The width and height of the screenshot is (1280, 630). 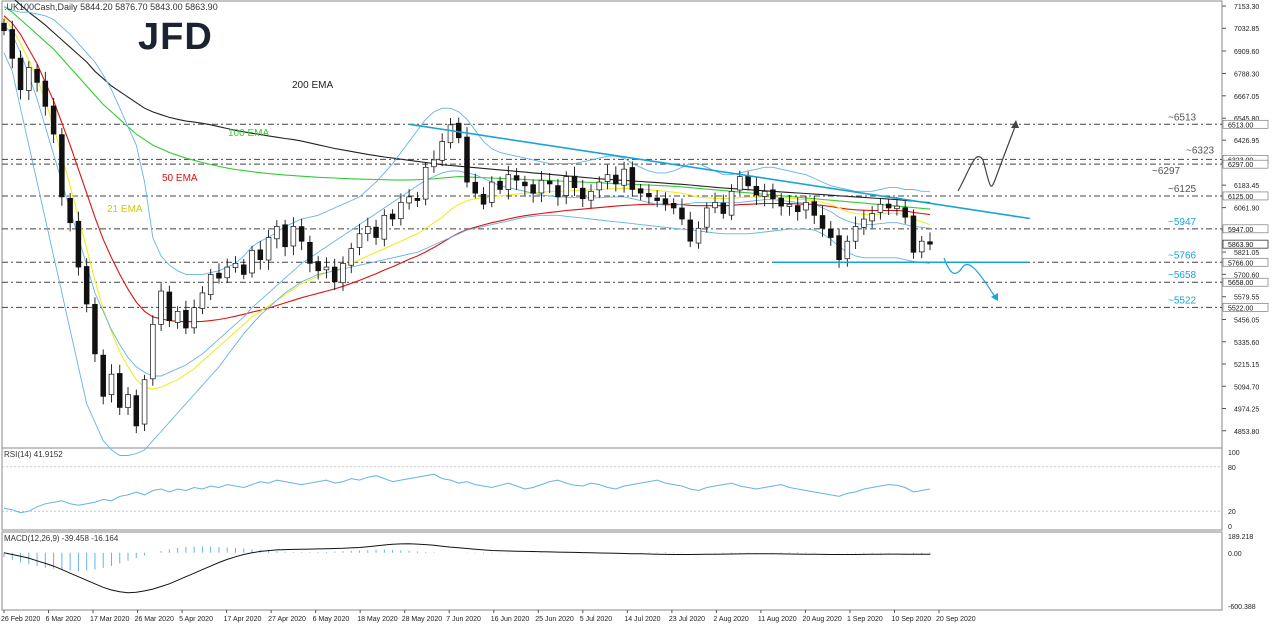 What do you see at coordinates (1246, 321) in the screenshot?
I see `price-tick-label: 5456.05` at bounding box center [1246, 321].